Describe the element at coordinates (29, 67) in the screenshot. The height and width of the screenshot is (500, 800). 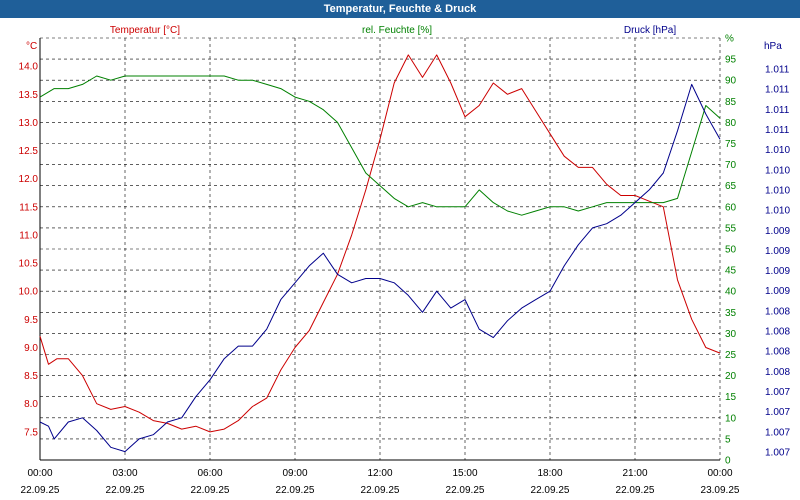
I see `temperature-tick-label: 14.0` at that location.